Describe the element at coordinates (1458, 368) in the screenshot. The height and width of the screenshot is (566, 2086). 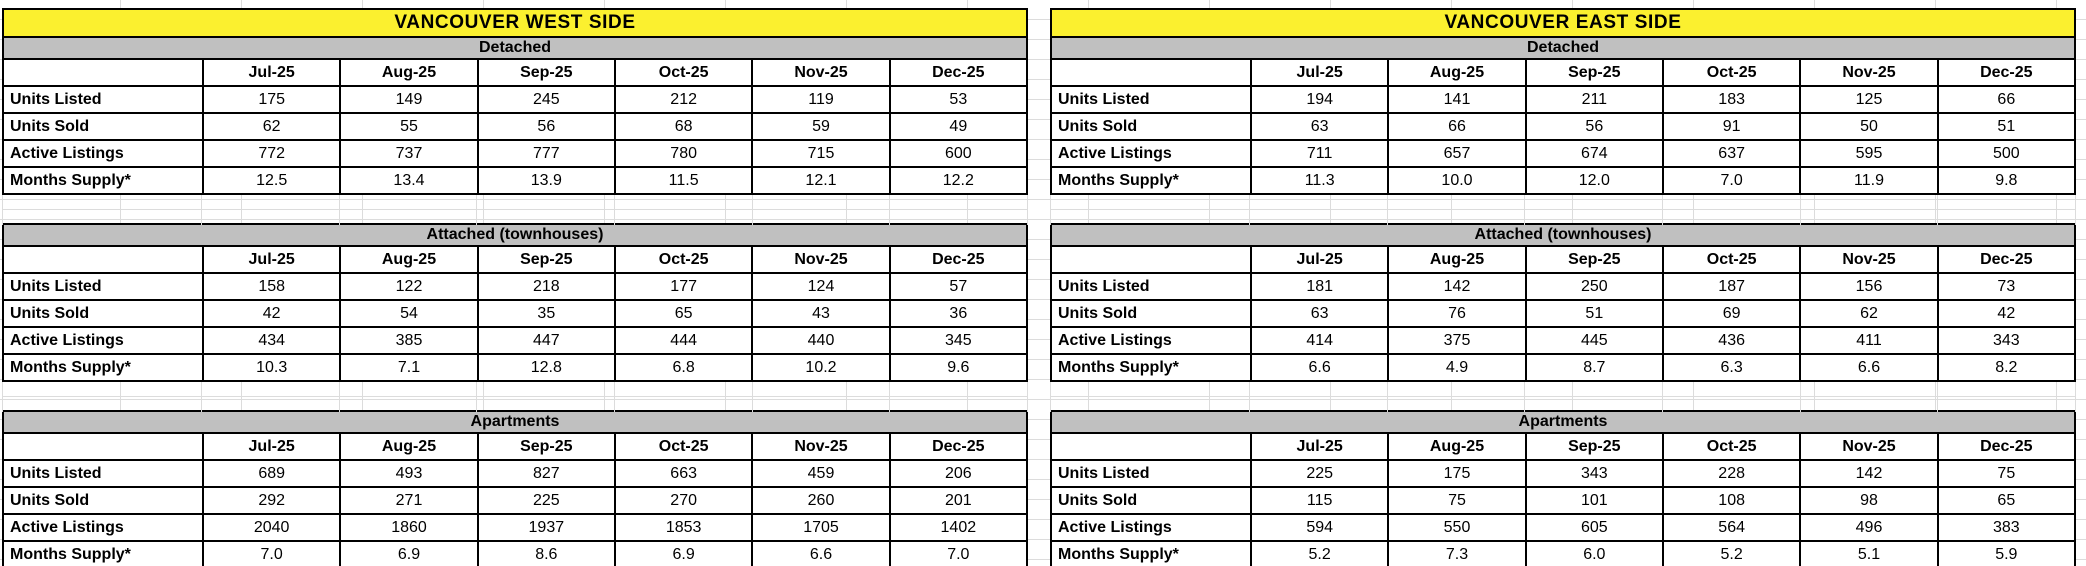
I see `value-cell: 4.9` at that location.